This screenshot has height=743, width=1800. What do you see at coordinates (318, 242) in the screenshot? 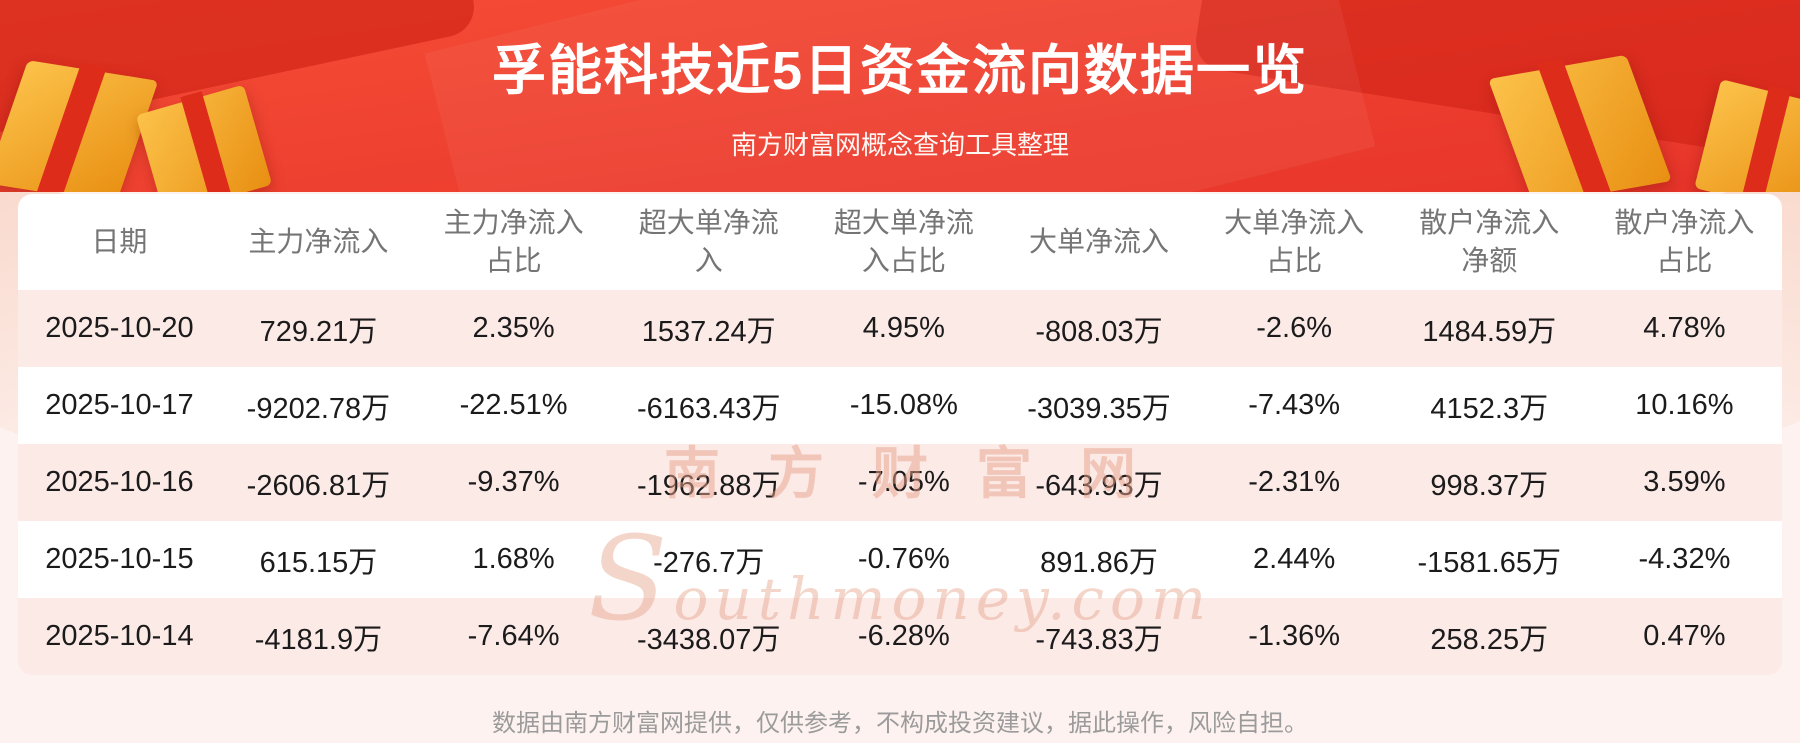
I see `column-header: 主力净流入` at bounding box center [318, 242].